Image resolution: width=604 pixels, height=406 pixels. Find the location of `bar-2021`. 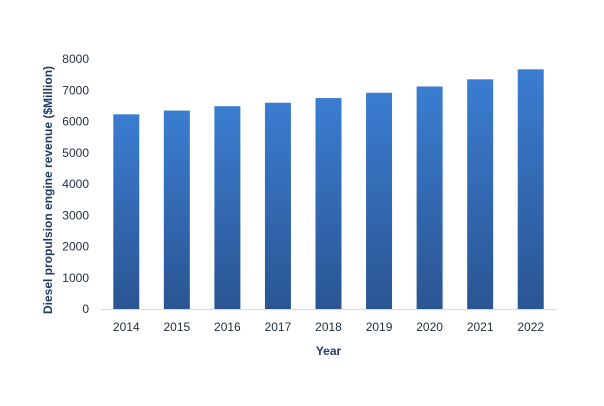

bar-2021 is located at coordinates (480, 194).